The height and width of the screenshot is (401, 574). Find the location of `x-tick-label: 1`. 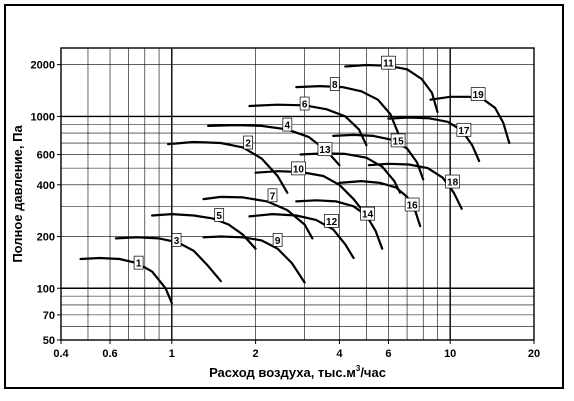

x-tick-label: 1 is located at coordinates (172, 354).